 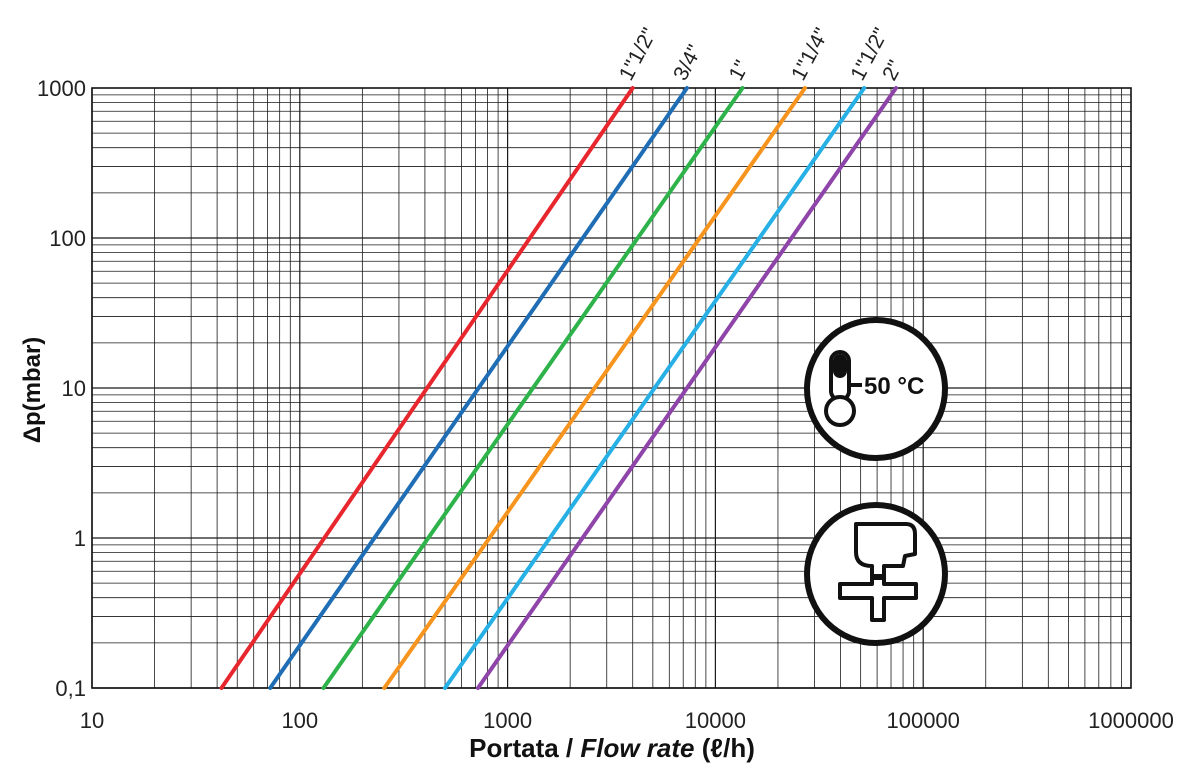 I want to click on temperature-badge: 50 °C, so click(x=876, y=389).